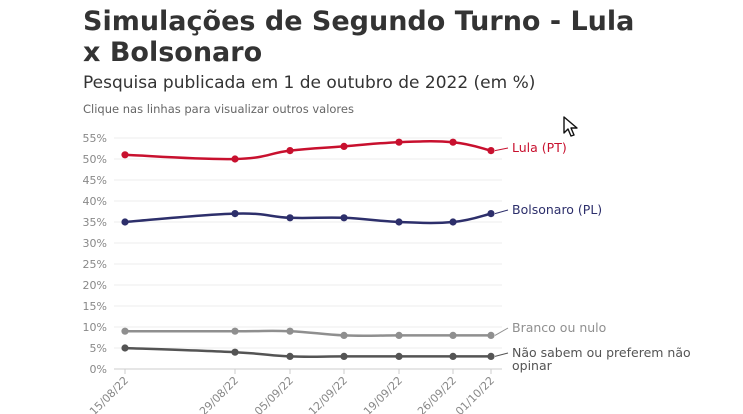 The image size is (743, 414). What do you see at coordinates (539, 147) in the screenshot?
I see `series-label: Lula (PT)` at bounding box center [539, 147].